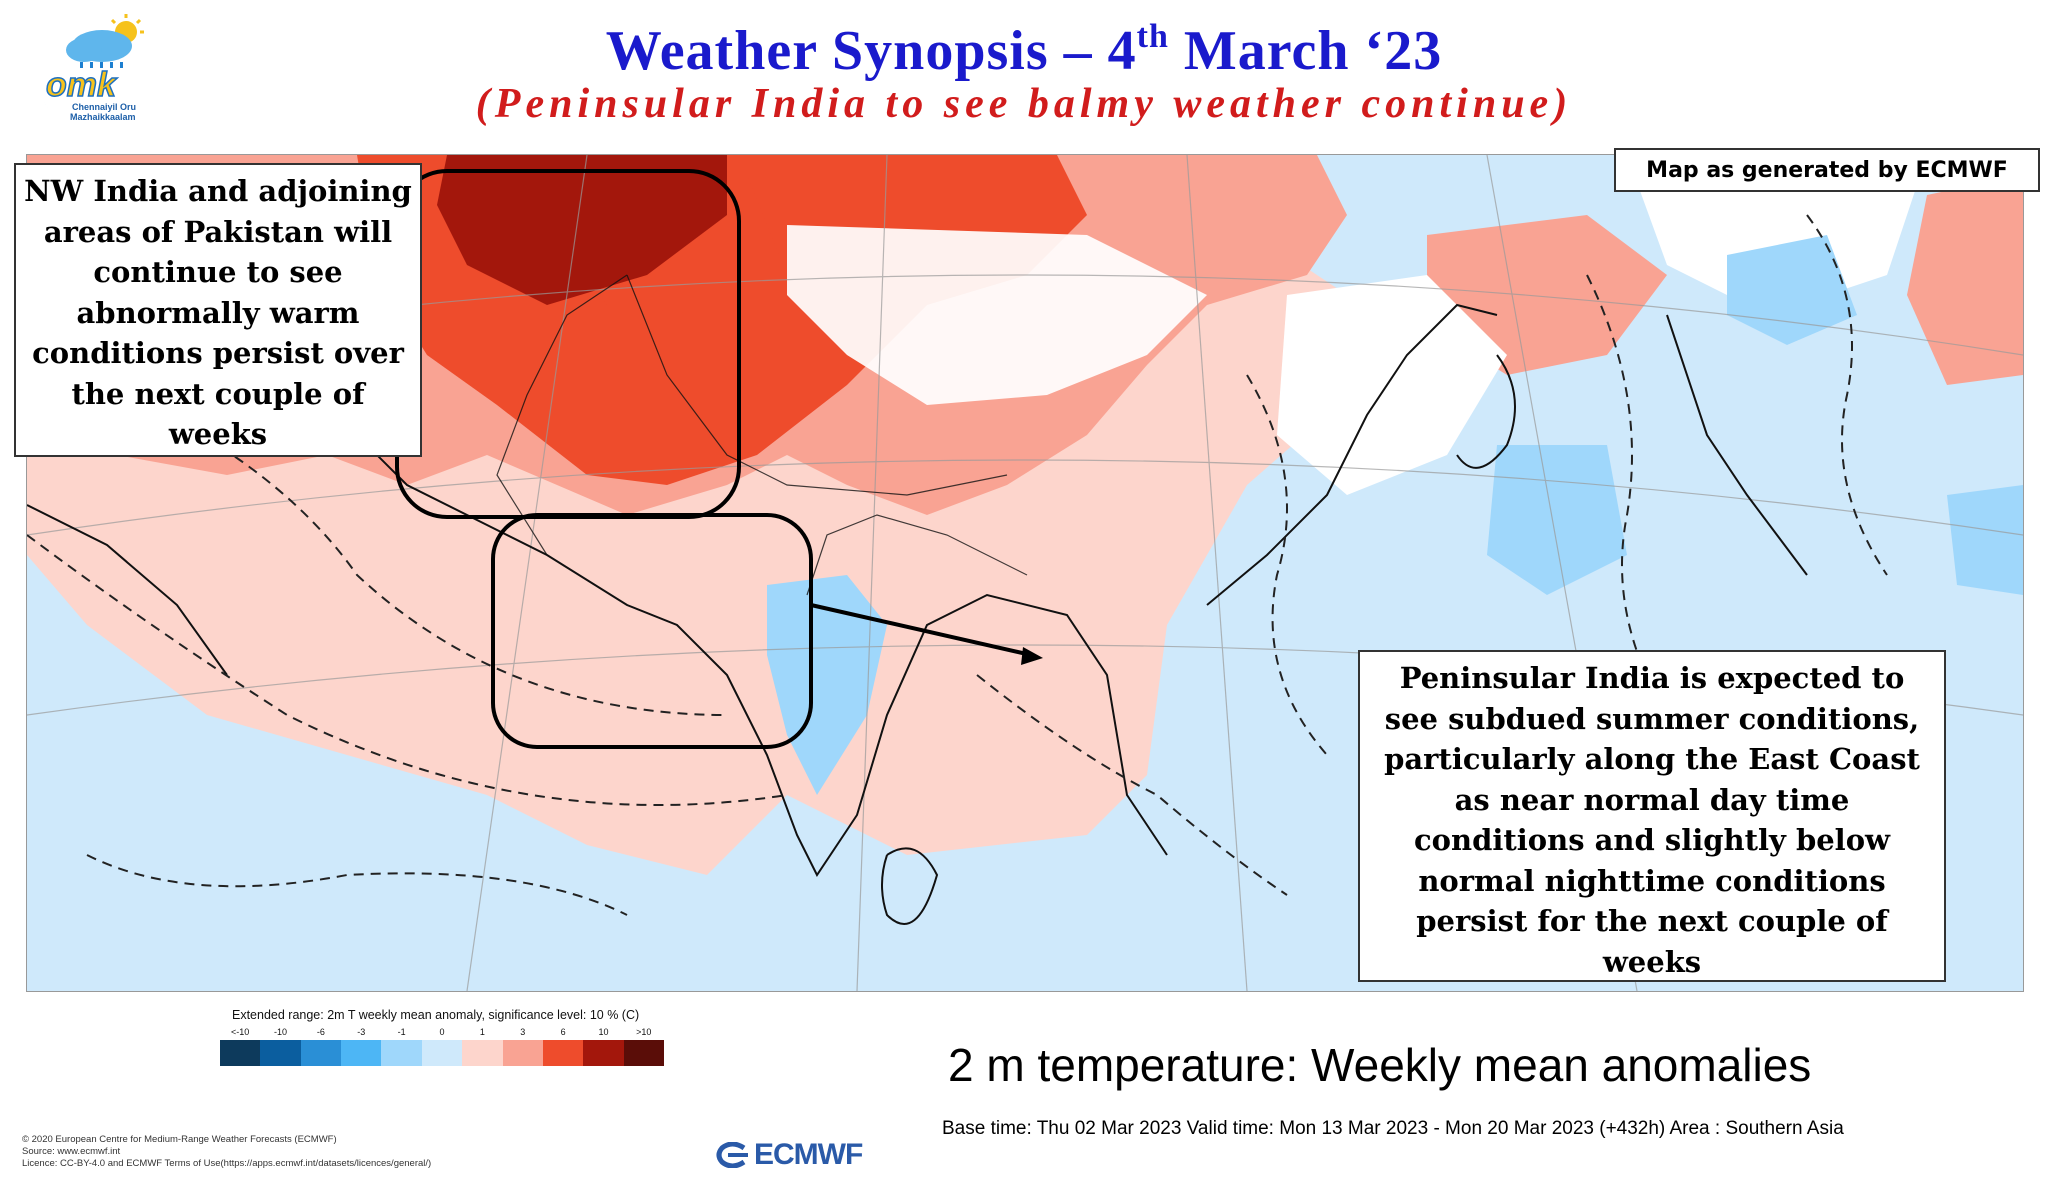 The width and height of the screenshot is (2048, 1179). What do you see at coordinates (921, 630) in the screenshot?
I see `arrow-peninsula-line` at bounding box center [921, 630].